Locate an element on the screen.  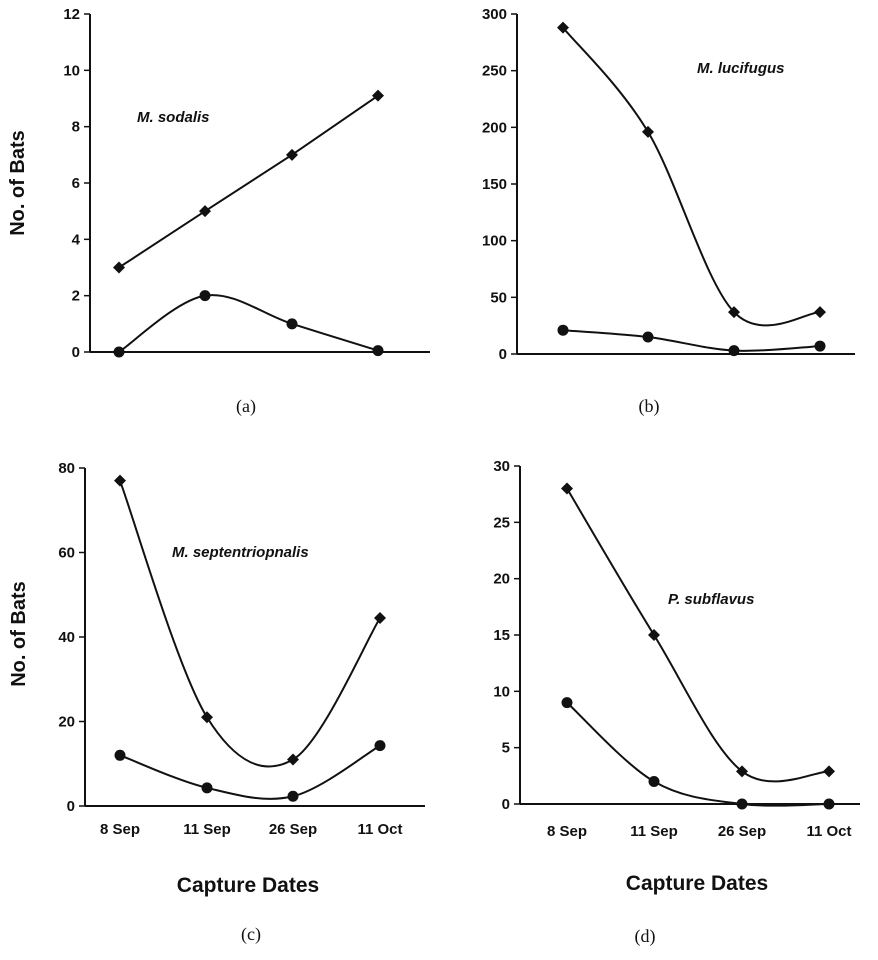
y-tick-label: 5 is located at coordinates (506, 748).